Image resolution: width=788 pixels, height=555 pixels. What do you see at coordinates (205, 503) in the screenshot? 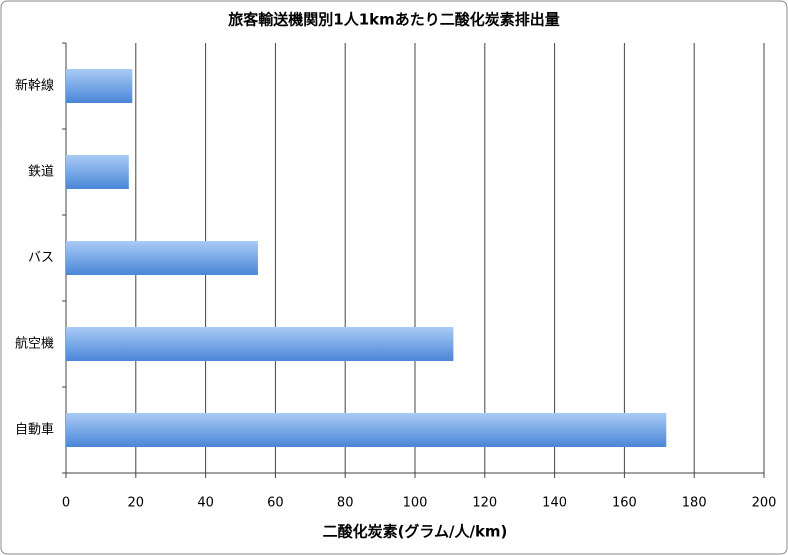
I see `x-tick-label: 40` at bounding box center [205, 503].